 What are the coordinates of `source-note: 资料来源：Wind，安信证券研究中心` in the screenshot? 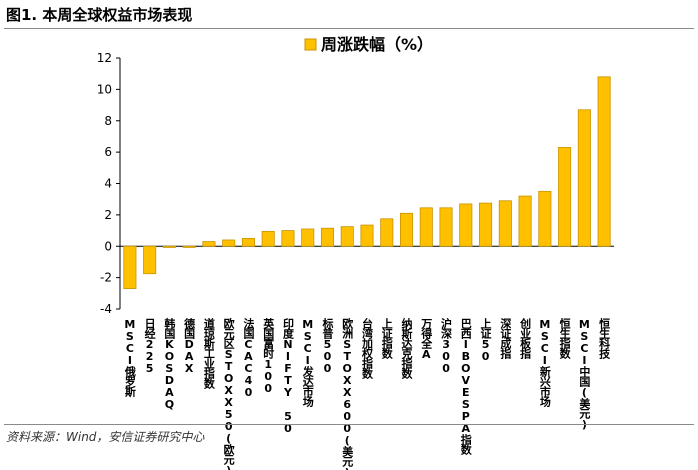 It's located at (105, 437).